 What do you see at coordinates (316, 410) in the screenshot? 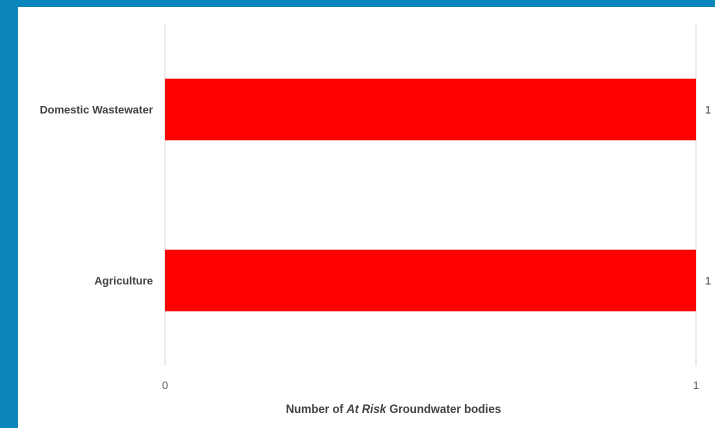
I see `x-axis-title-part-1: Number of` at bounding box center [316, 410].